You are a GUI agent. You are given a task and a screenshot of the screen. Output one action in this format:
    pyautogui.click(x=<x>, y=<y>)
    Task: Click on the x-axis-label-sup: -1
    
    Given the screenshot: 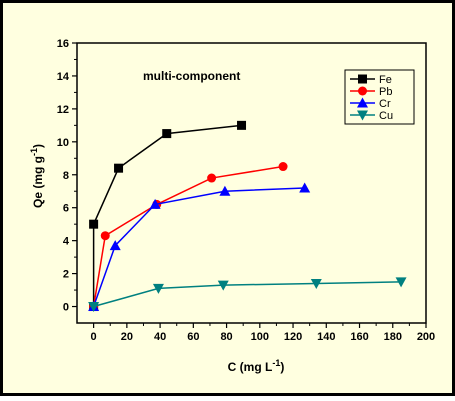 What is the action you would take?
    pyautogui.click(x=276, y=363)
    